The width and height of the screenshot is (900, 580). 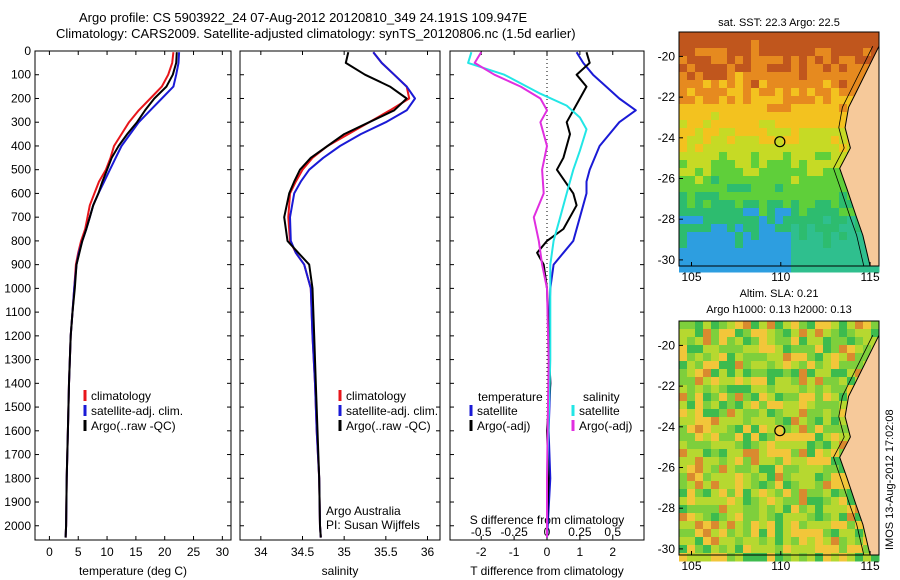 I want to click on x-tick-label: 34, so click(x=261, y=552).